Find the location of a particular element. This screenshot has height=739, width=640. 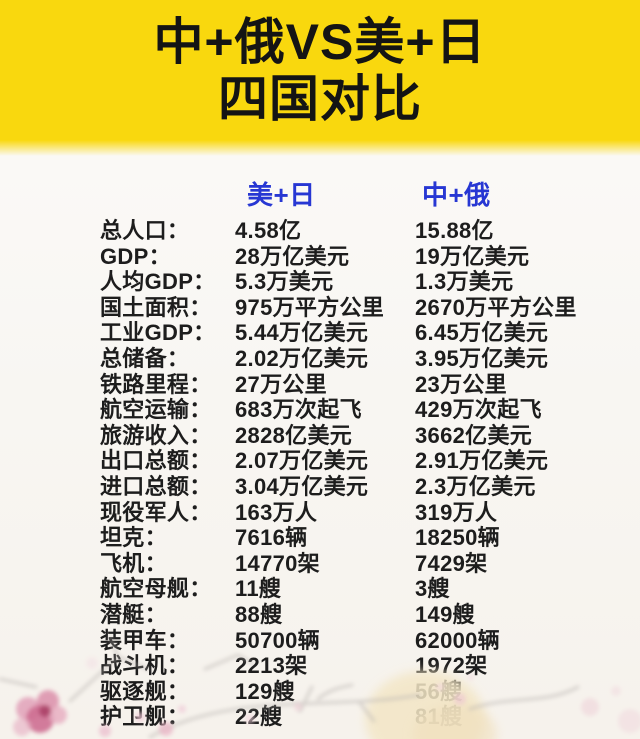

row-label: 航空运输： is located at coordinates (156, 410).